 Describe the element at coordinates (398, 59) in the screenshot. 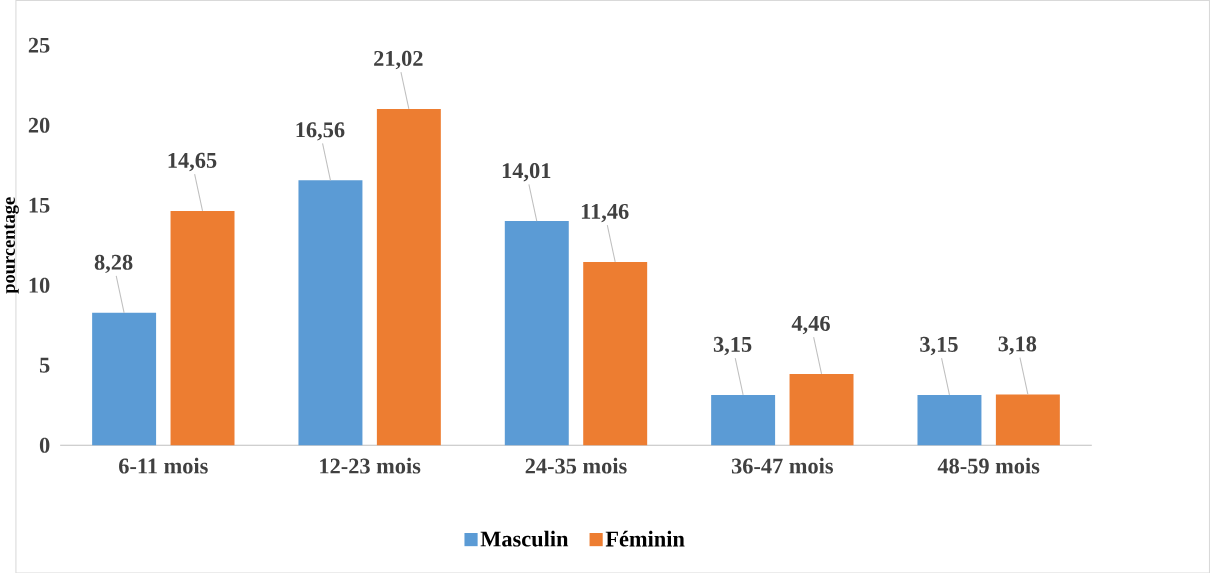

I see `data-label: 21,02` at that location.